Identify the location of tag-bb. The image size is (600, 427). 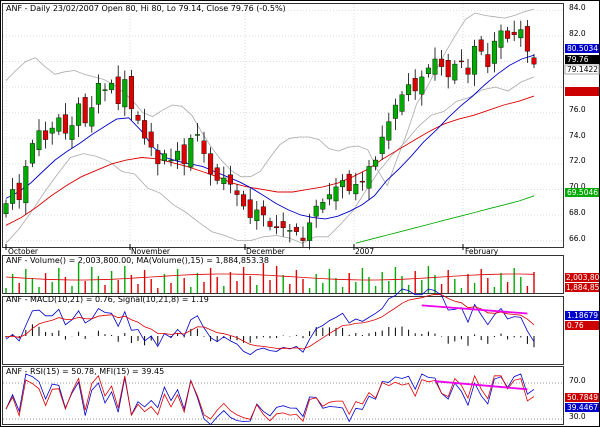
(582, 69).